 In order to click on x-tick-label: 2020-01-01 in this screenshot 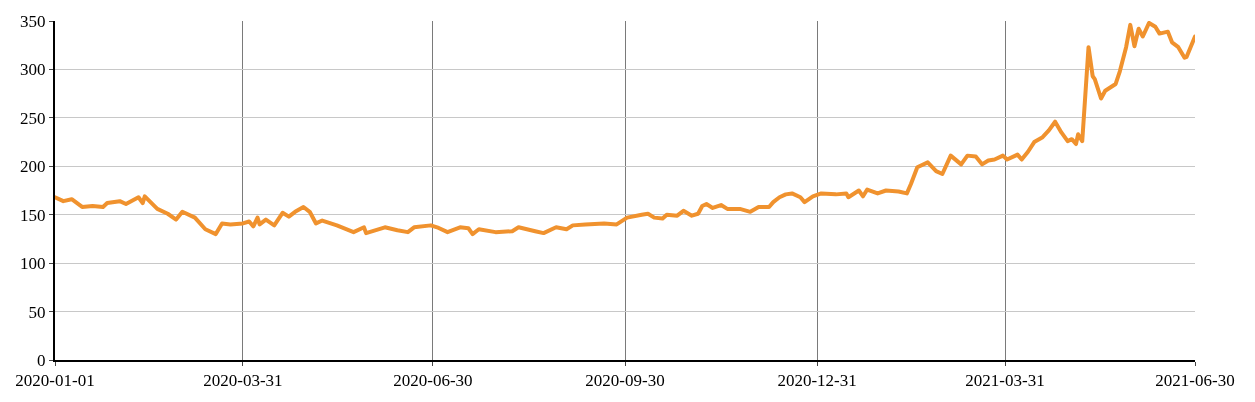, I will do `click(55, 381)`.